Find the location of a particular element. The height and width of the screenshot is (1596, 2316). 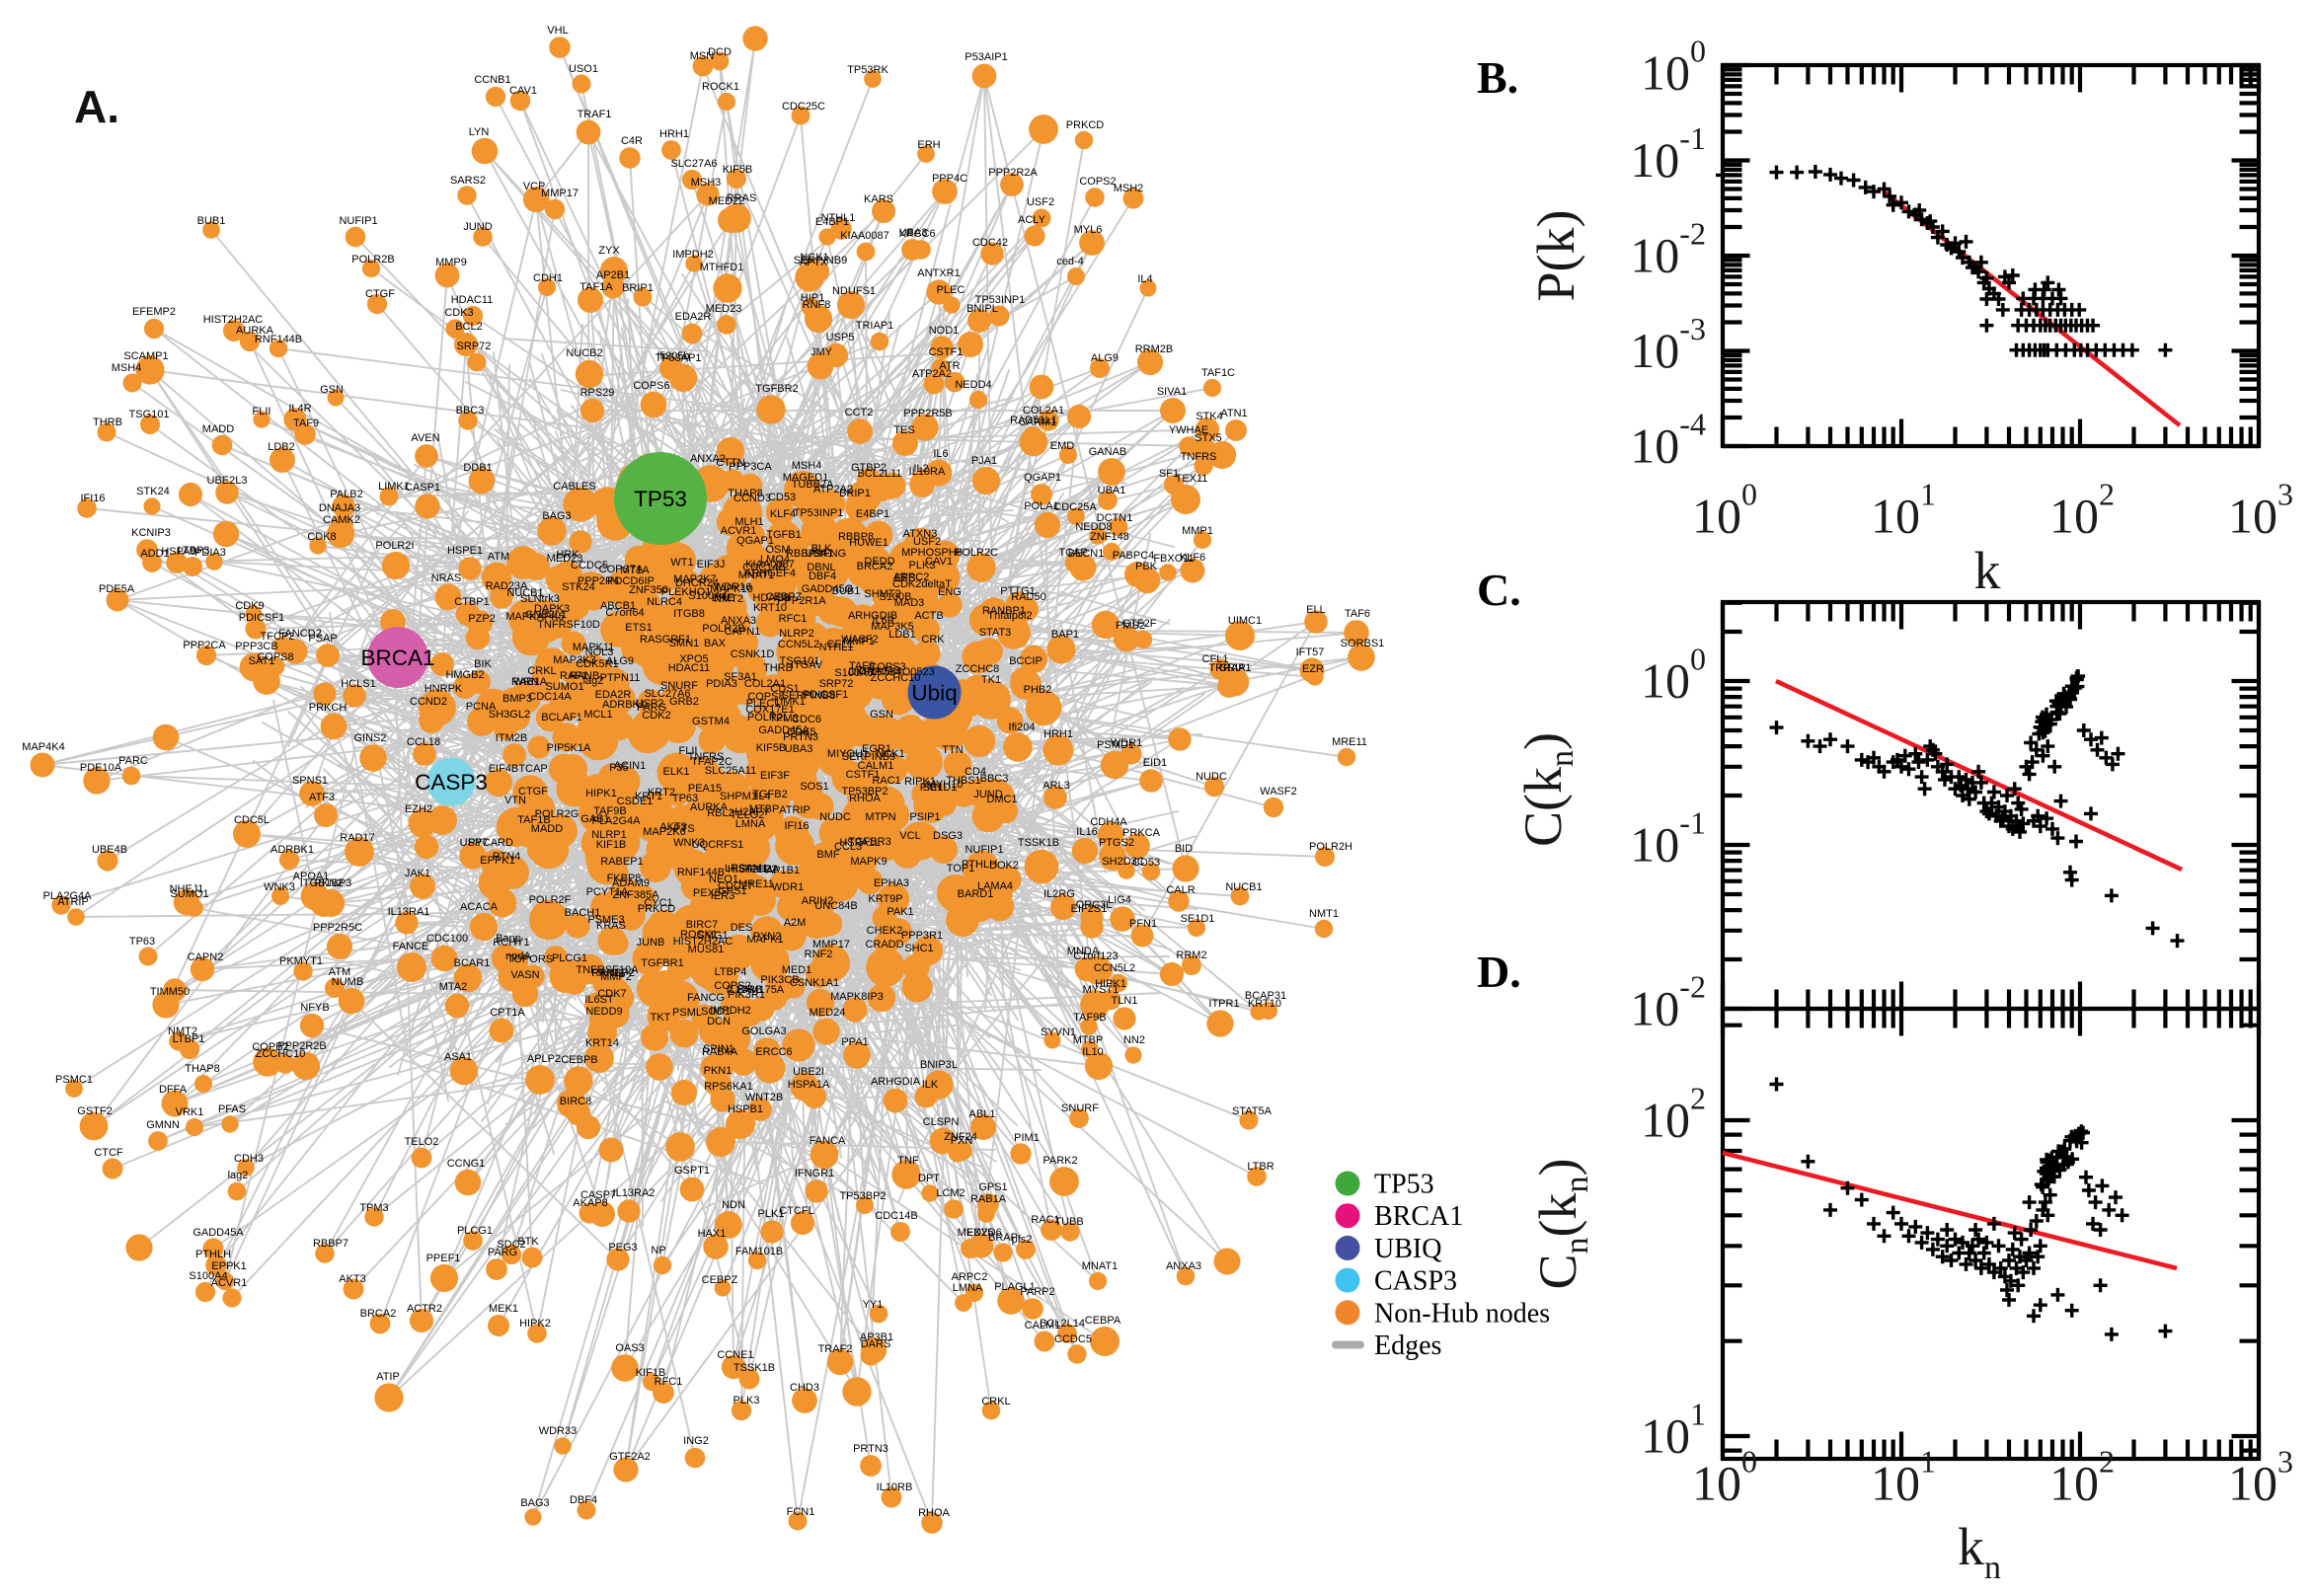

svg-text: PSIP1 is located at coordinates (925, 817).